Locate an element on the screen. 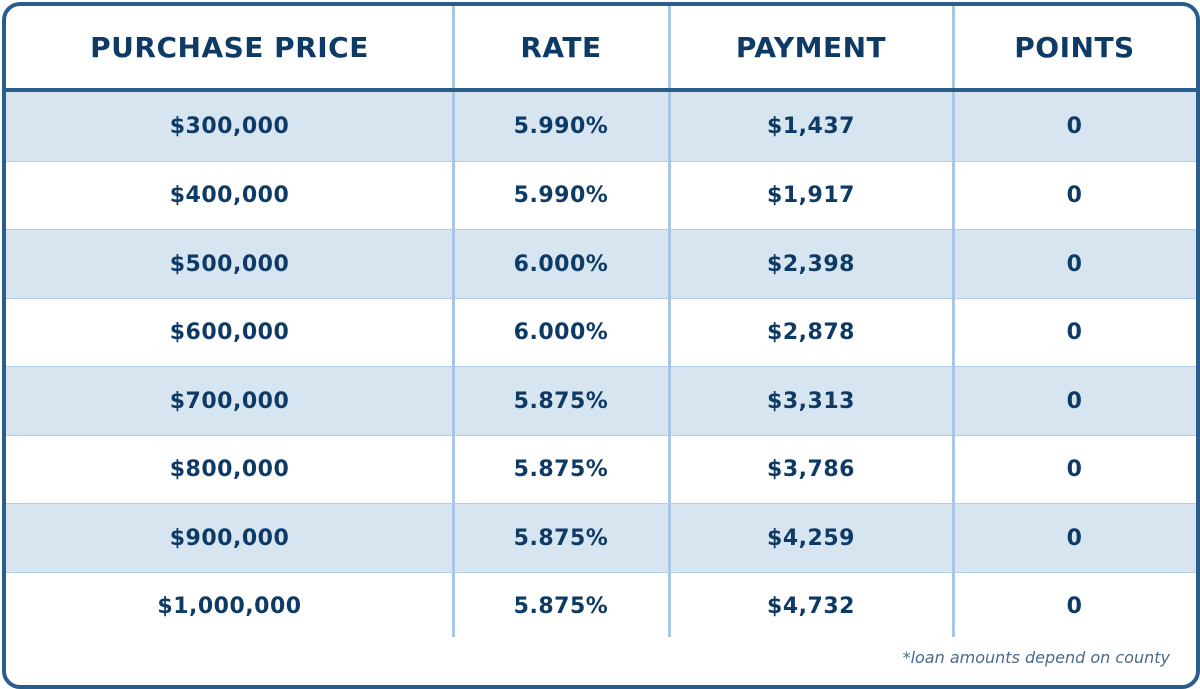 Image resolution: width=1200 pixels, height=689 pixels. table-row: $500,000 6.000% $2,398 0 is located at coordinates (601, 264).